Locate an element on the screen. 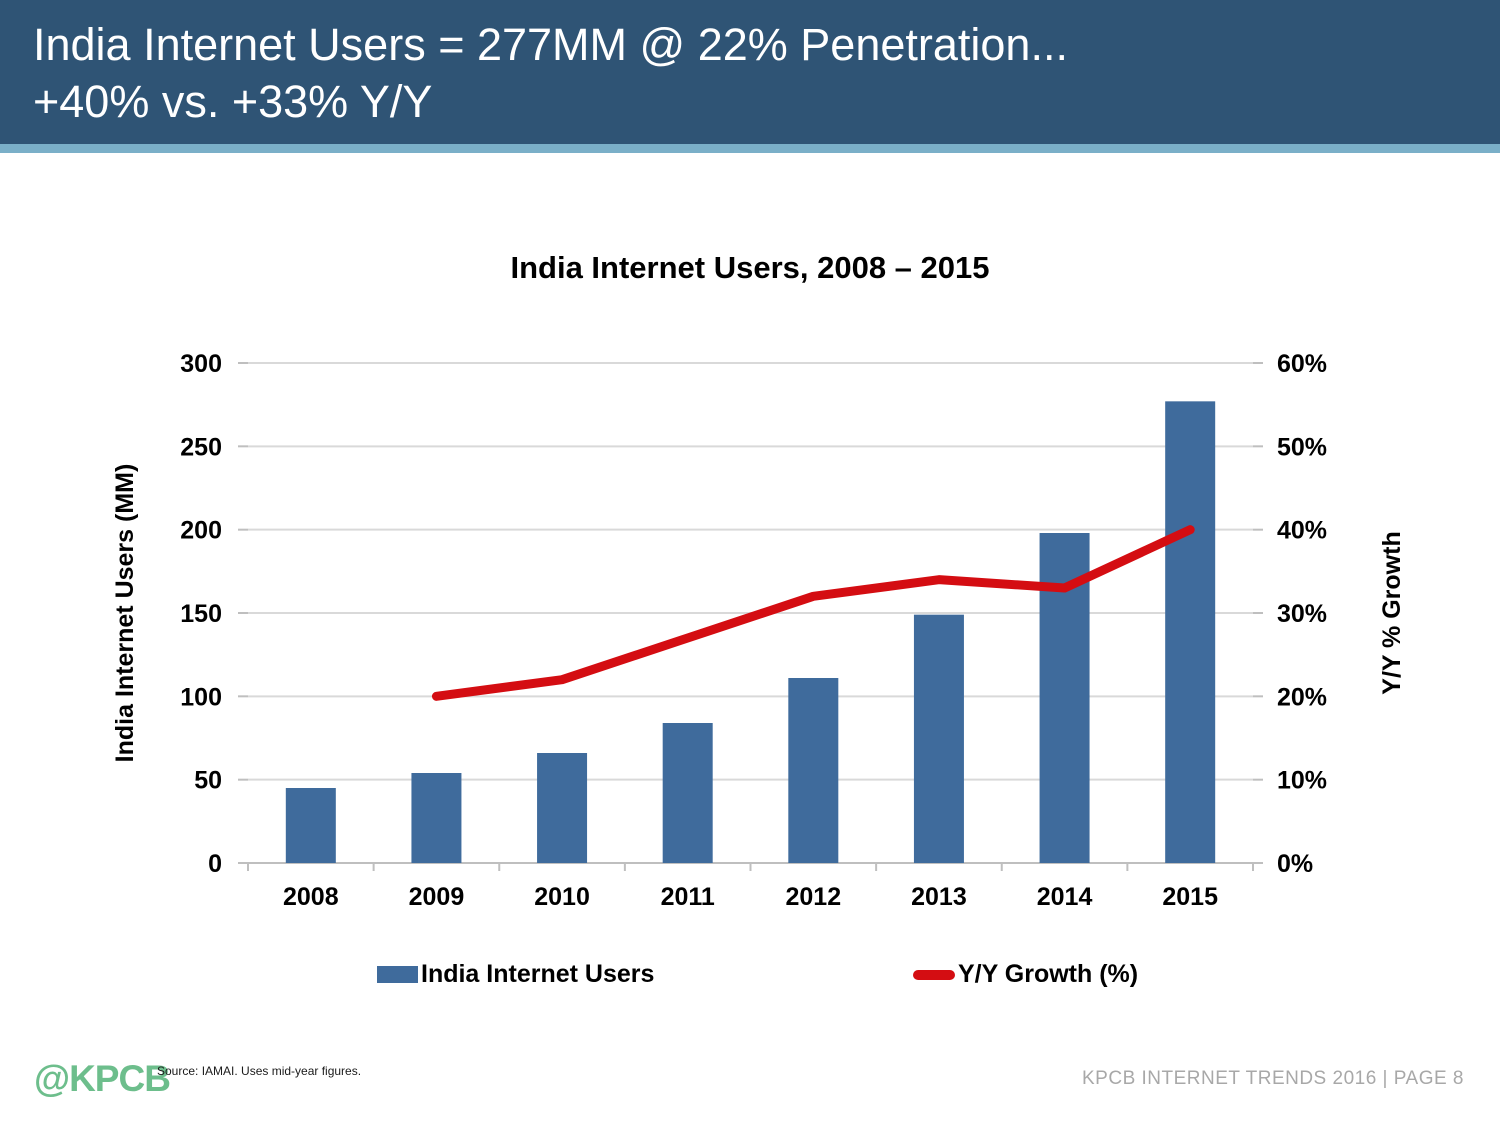 The height and width of the screenshot is (1125, 1500). bar-2013 is located at coordinates (938, 738).